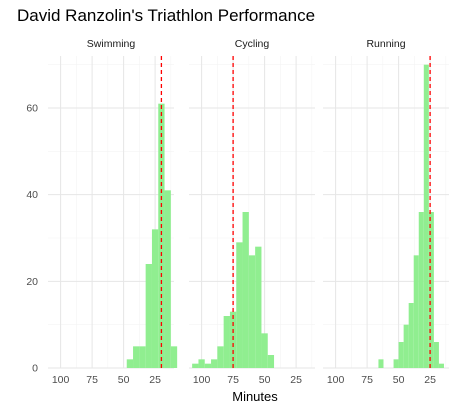 This screenshot has height=408, width=471. What do you see at coordinates (252, 44) in the screenshot?
I see `facet-label: Cycling` at bounding box center [252, 44].